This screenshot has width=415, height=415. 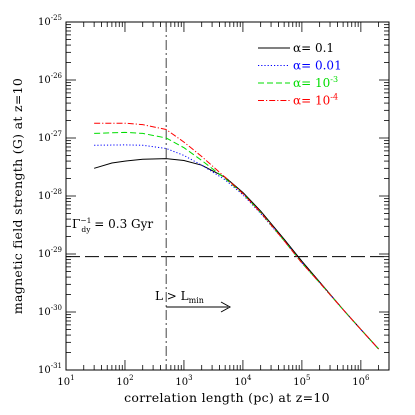 What do you see at coordinates (196, 300) in the screenshot?
I see `lmin-sub: min` at bounding box center [196, 300].